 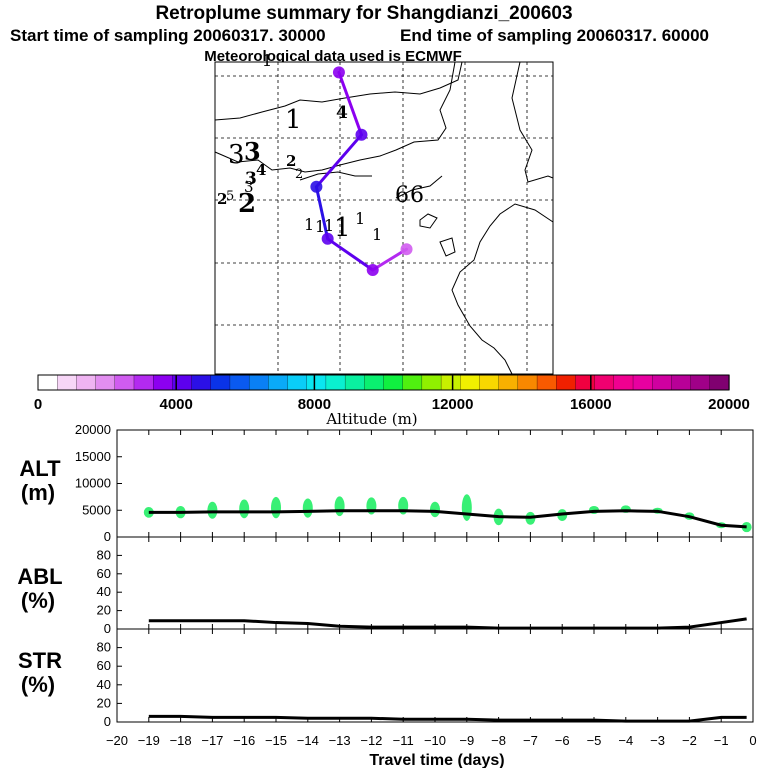 I want to click on x-tick-label: −4, so click(x=625, y=740).